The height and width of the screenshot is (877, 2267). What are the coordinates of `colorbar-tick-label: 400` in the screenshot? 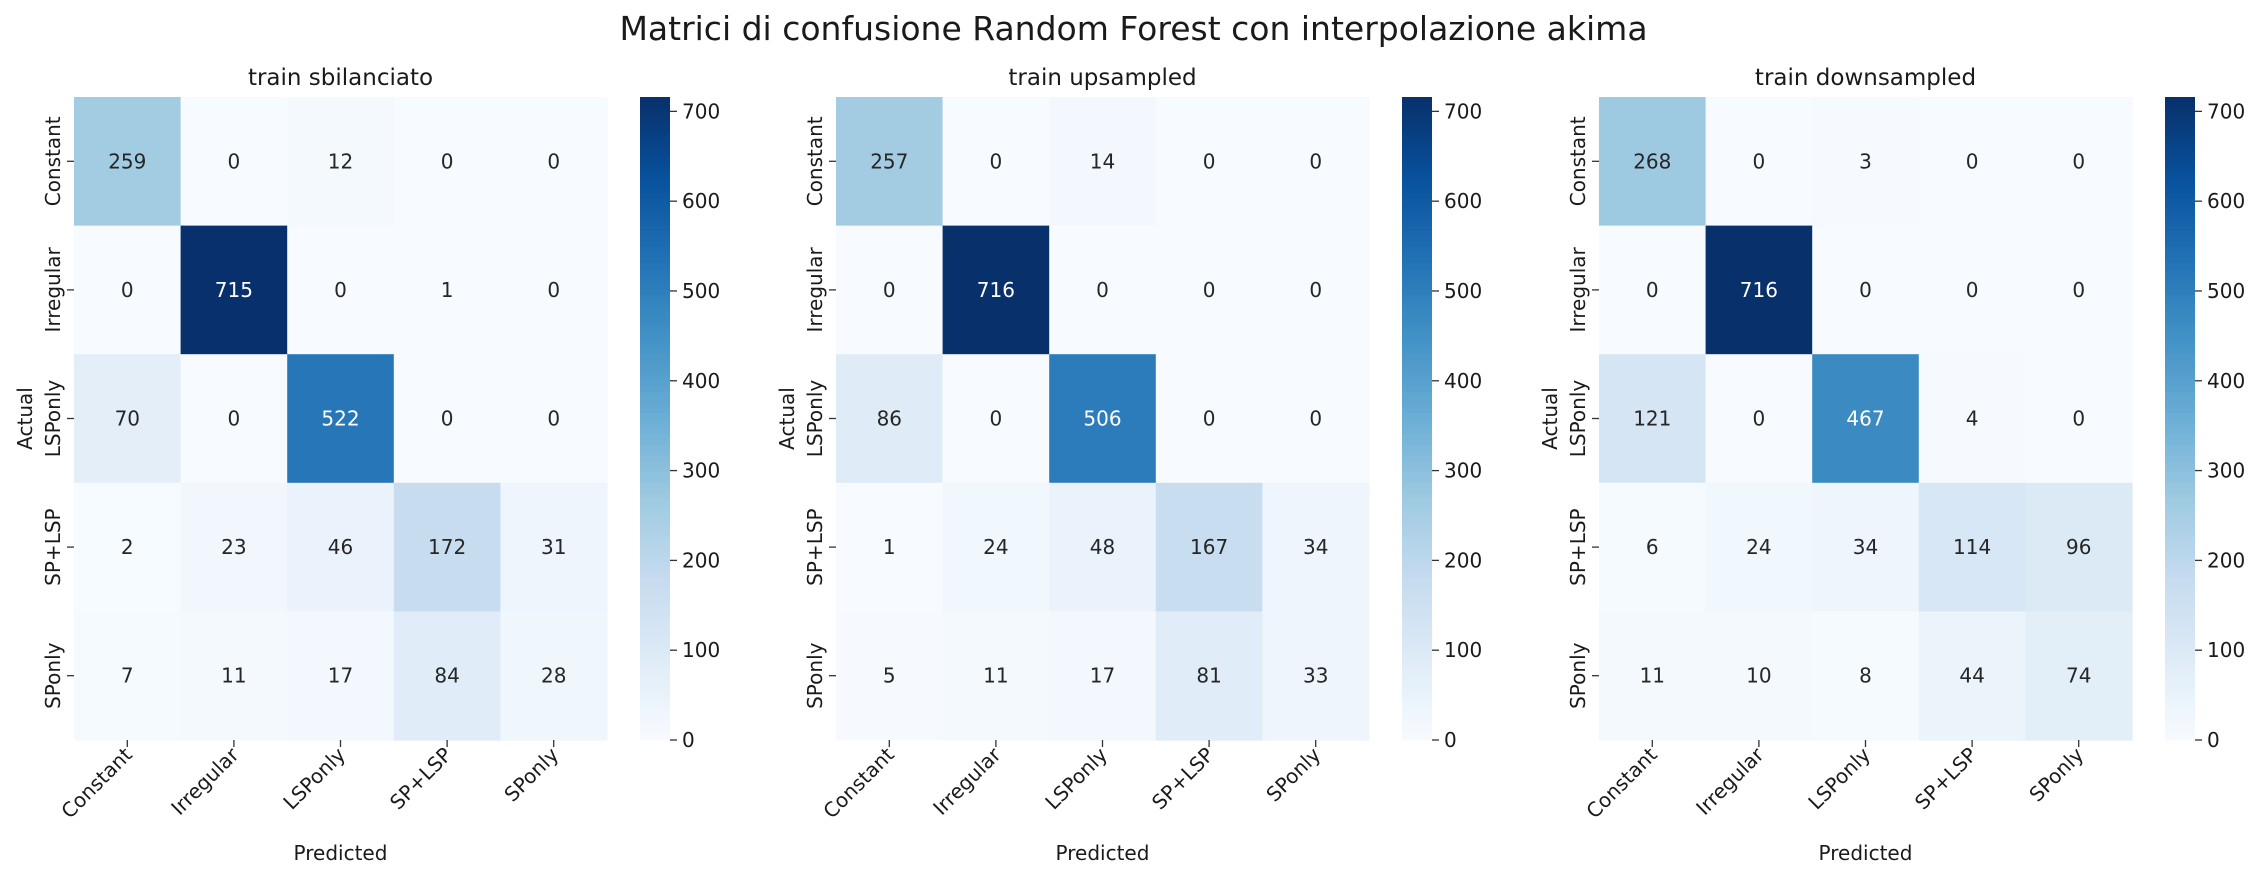 It's located at (701, 381).